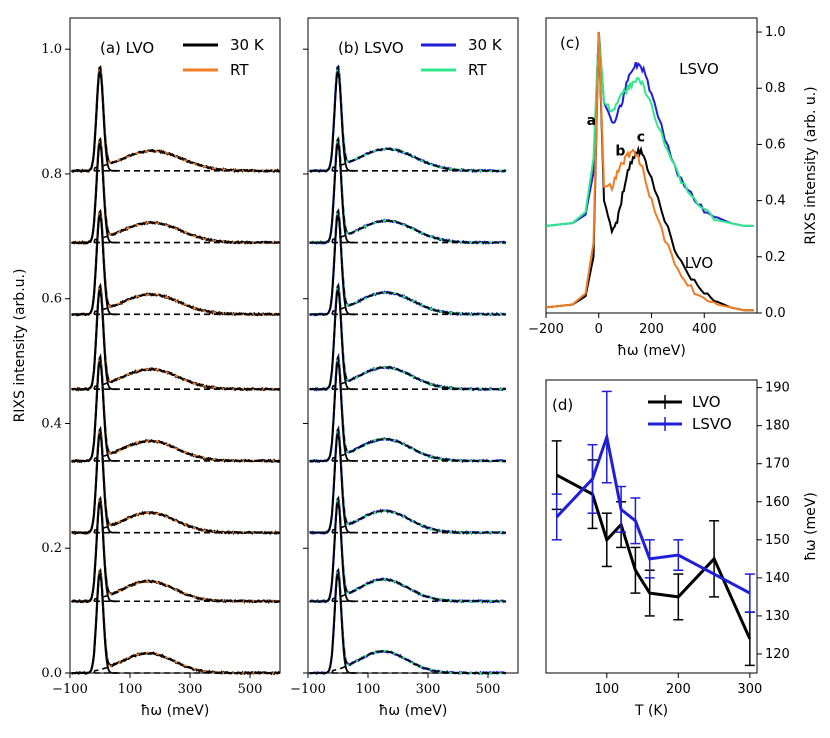 This screenshot has height=738, width=830. Describe the element at coordinates (777, 578) in the screenshot. I see `ytick-label-d-2: 140` at that location.